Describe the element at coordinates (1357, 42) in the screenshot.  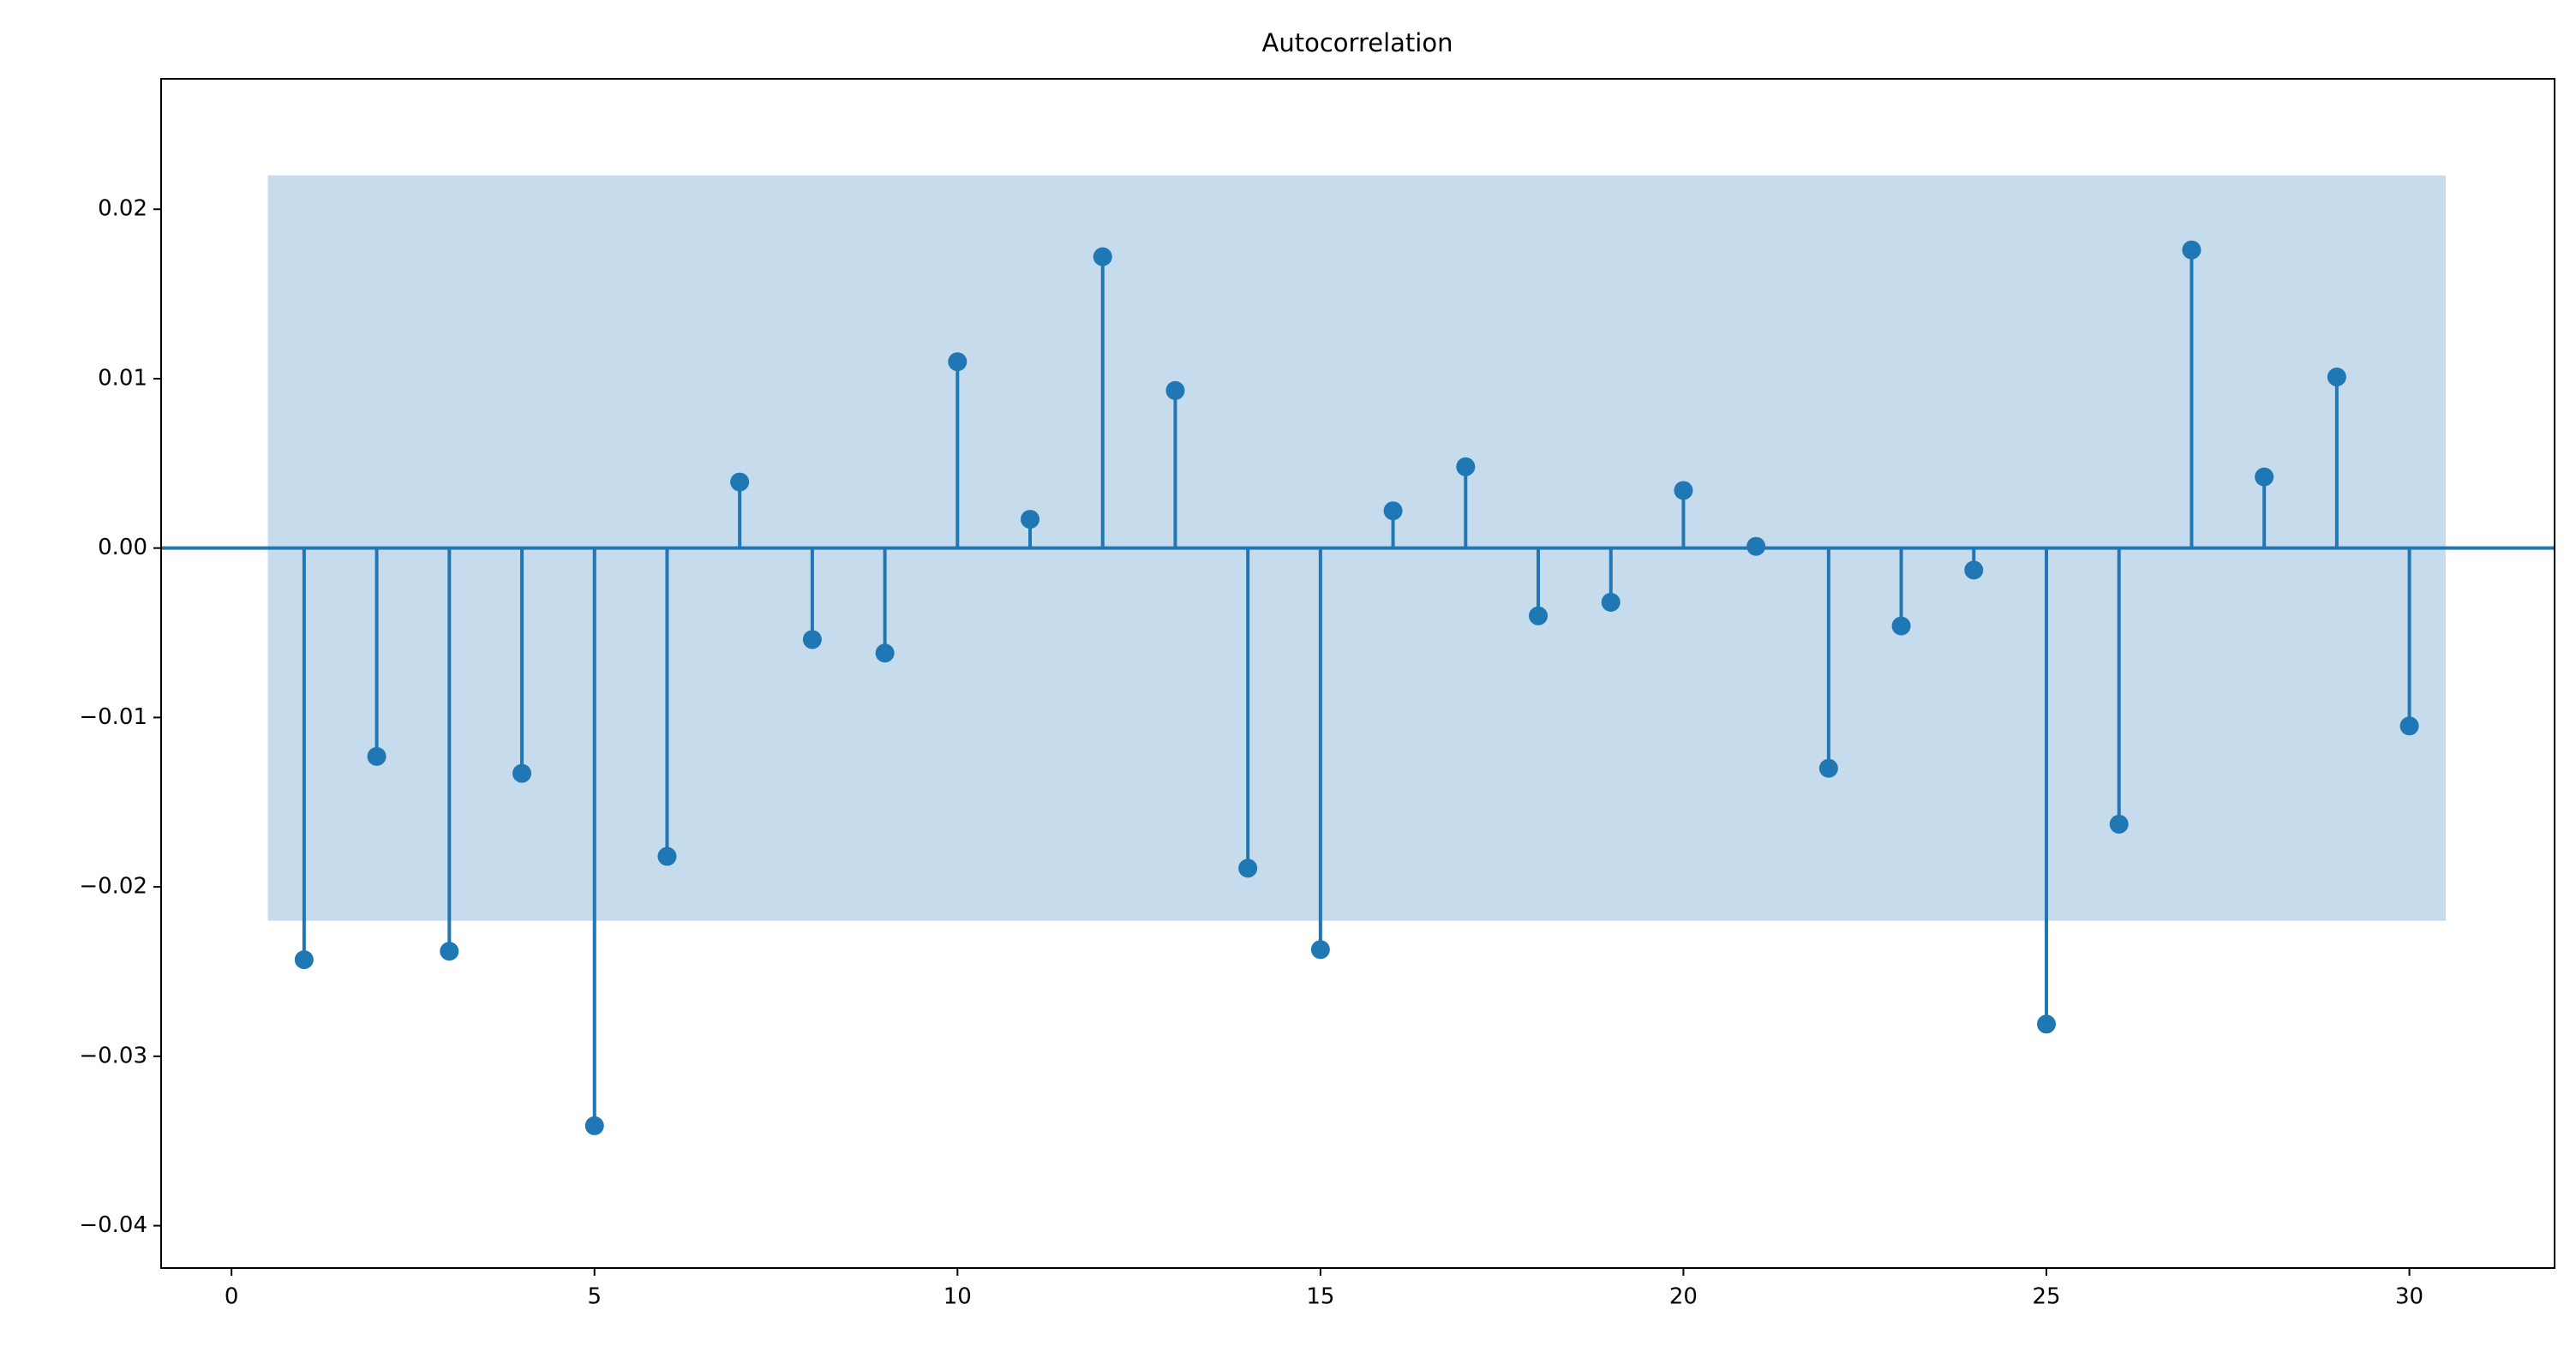
I see `chart-title: Autocorrelation` at that location.